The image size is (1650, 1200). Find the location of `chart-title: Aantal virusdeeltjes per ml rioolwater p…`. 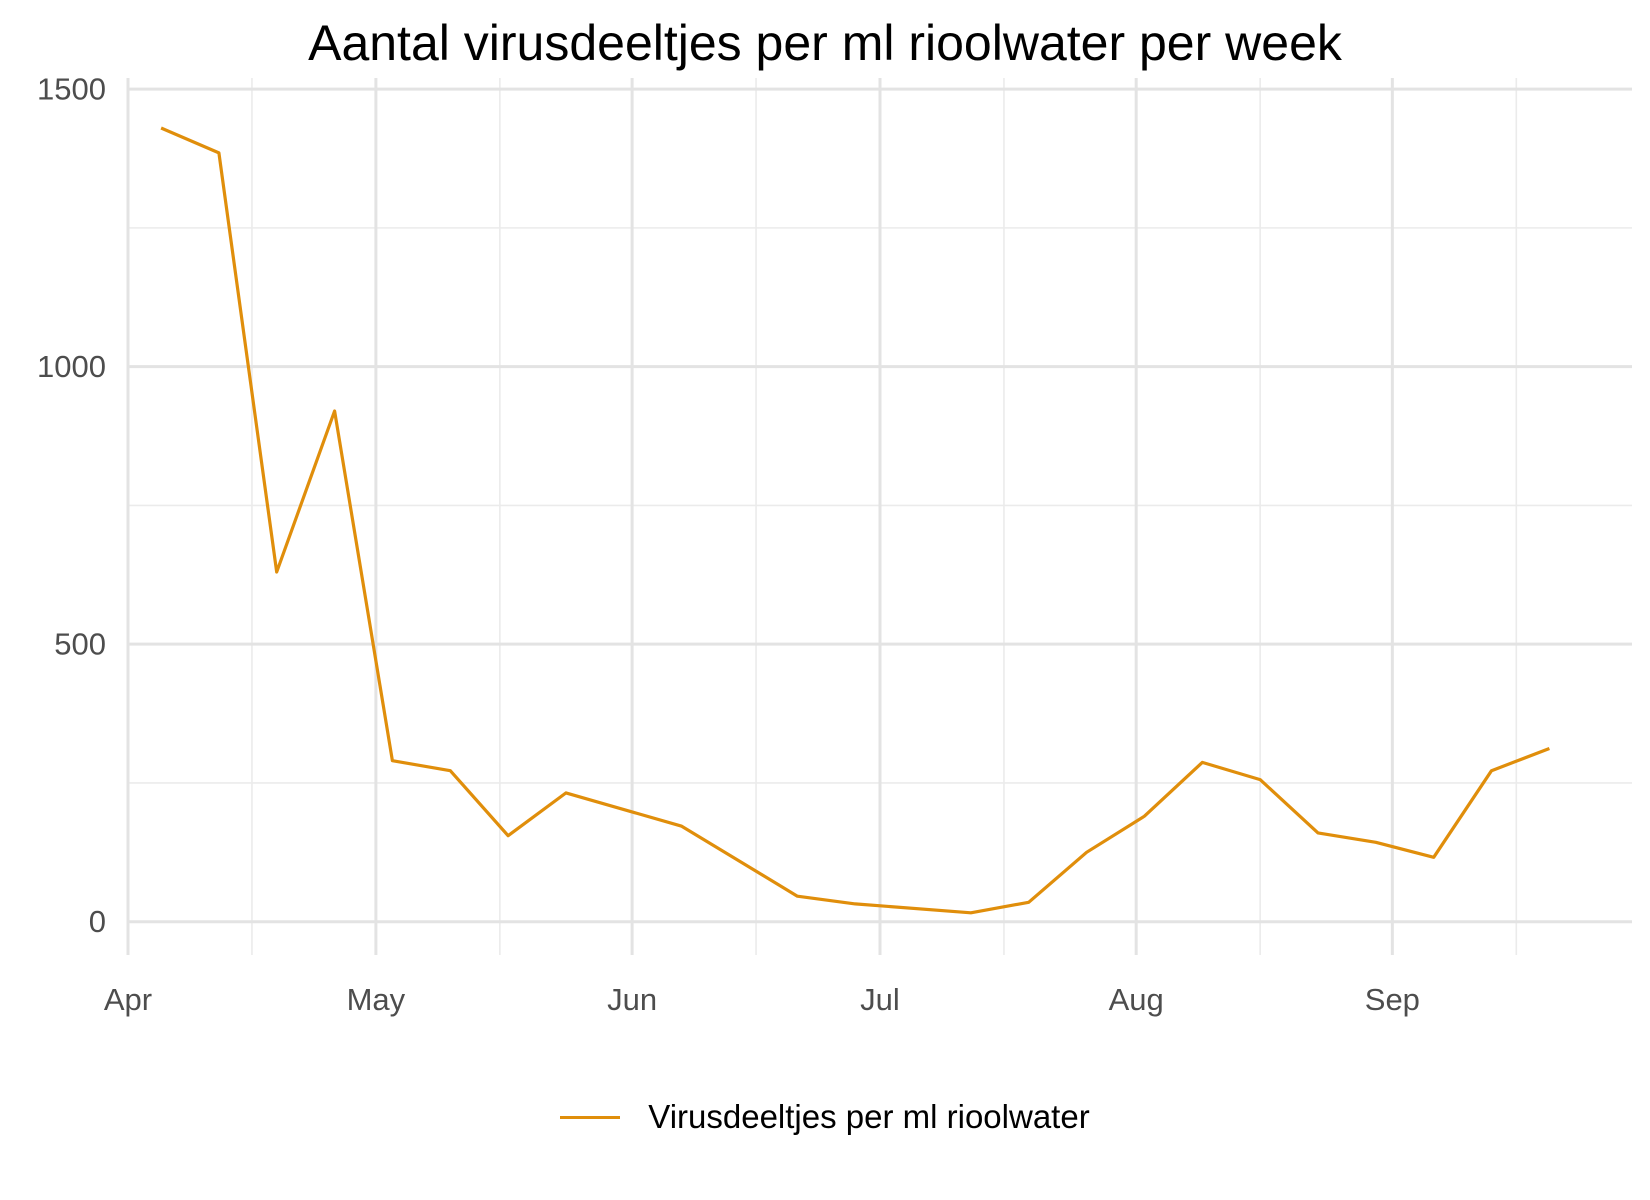

chart-title: Aantal virusdeeltjes per ml rioolwater p… is located at coordinates (825, 43).